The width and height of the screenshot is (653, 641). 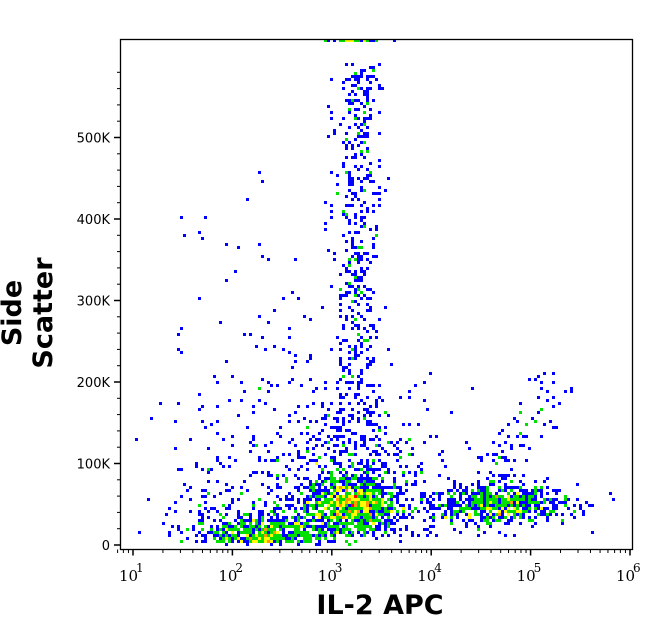 I want to click on y-axis-title: Side Scatter, so click(x=29, y=313).